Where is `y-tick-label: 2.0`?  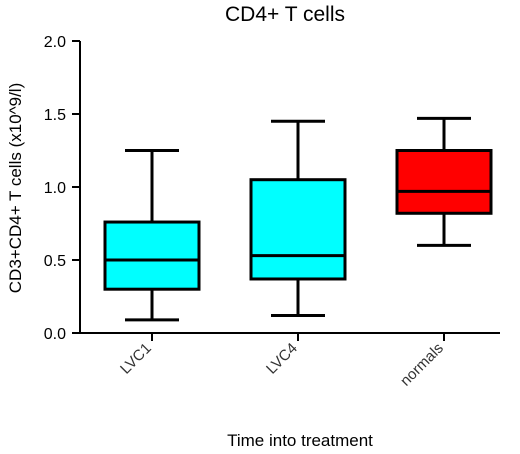
y-tick-label: 2.0 is located at coordinates (55, 42).